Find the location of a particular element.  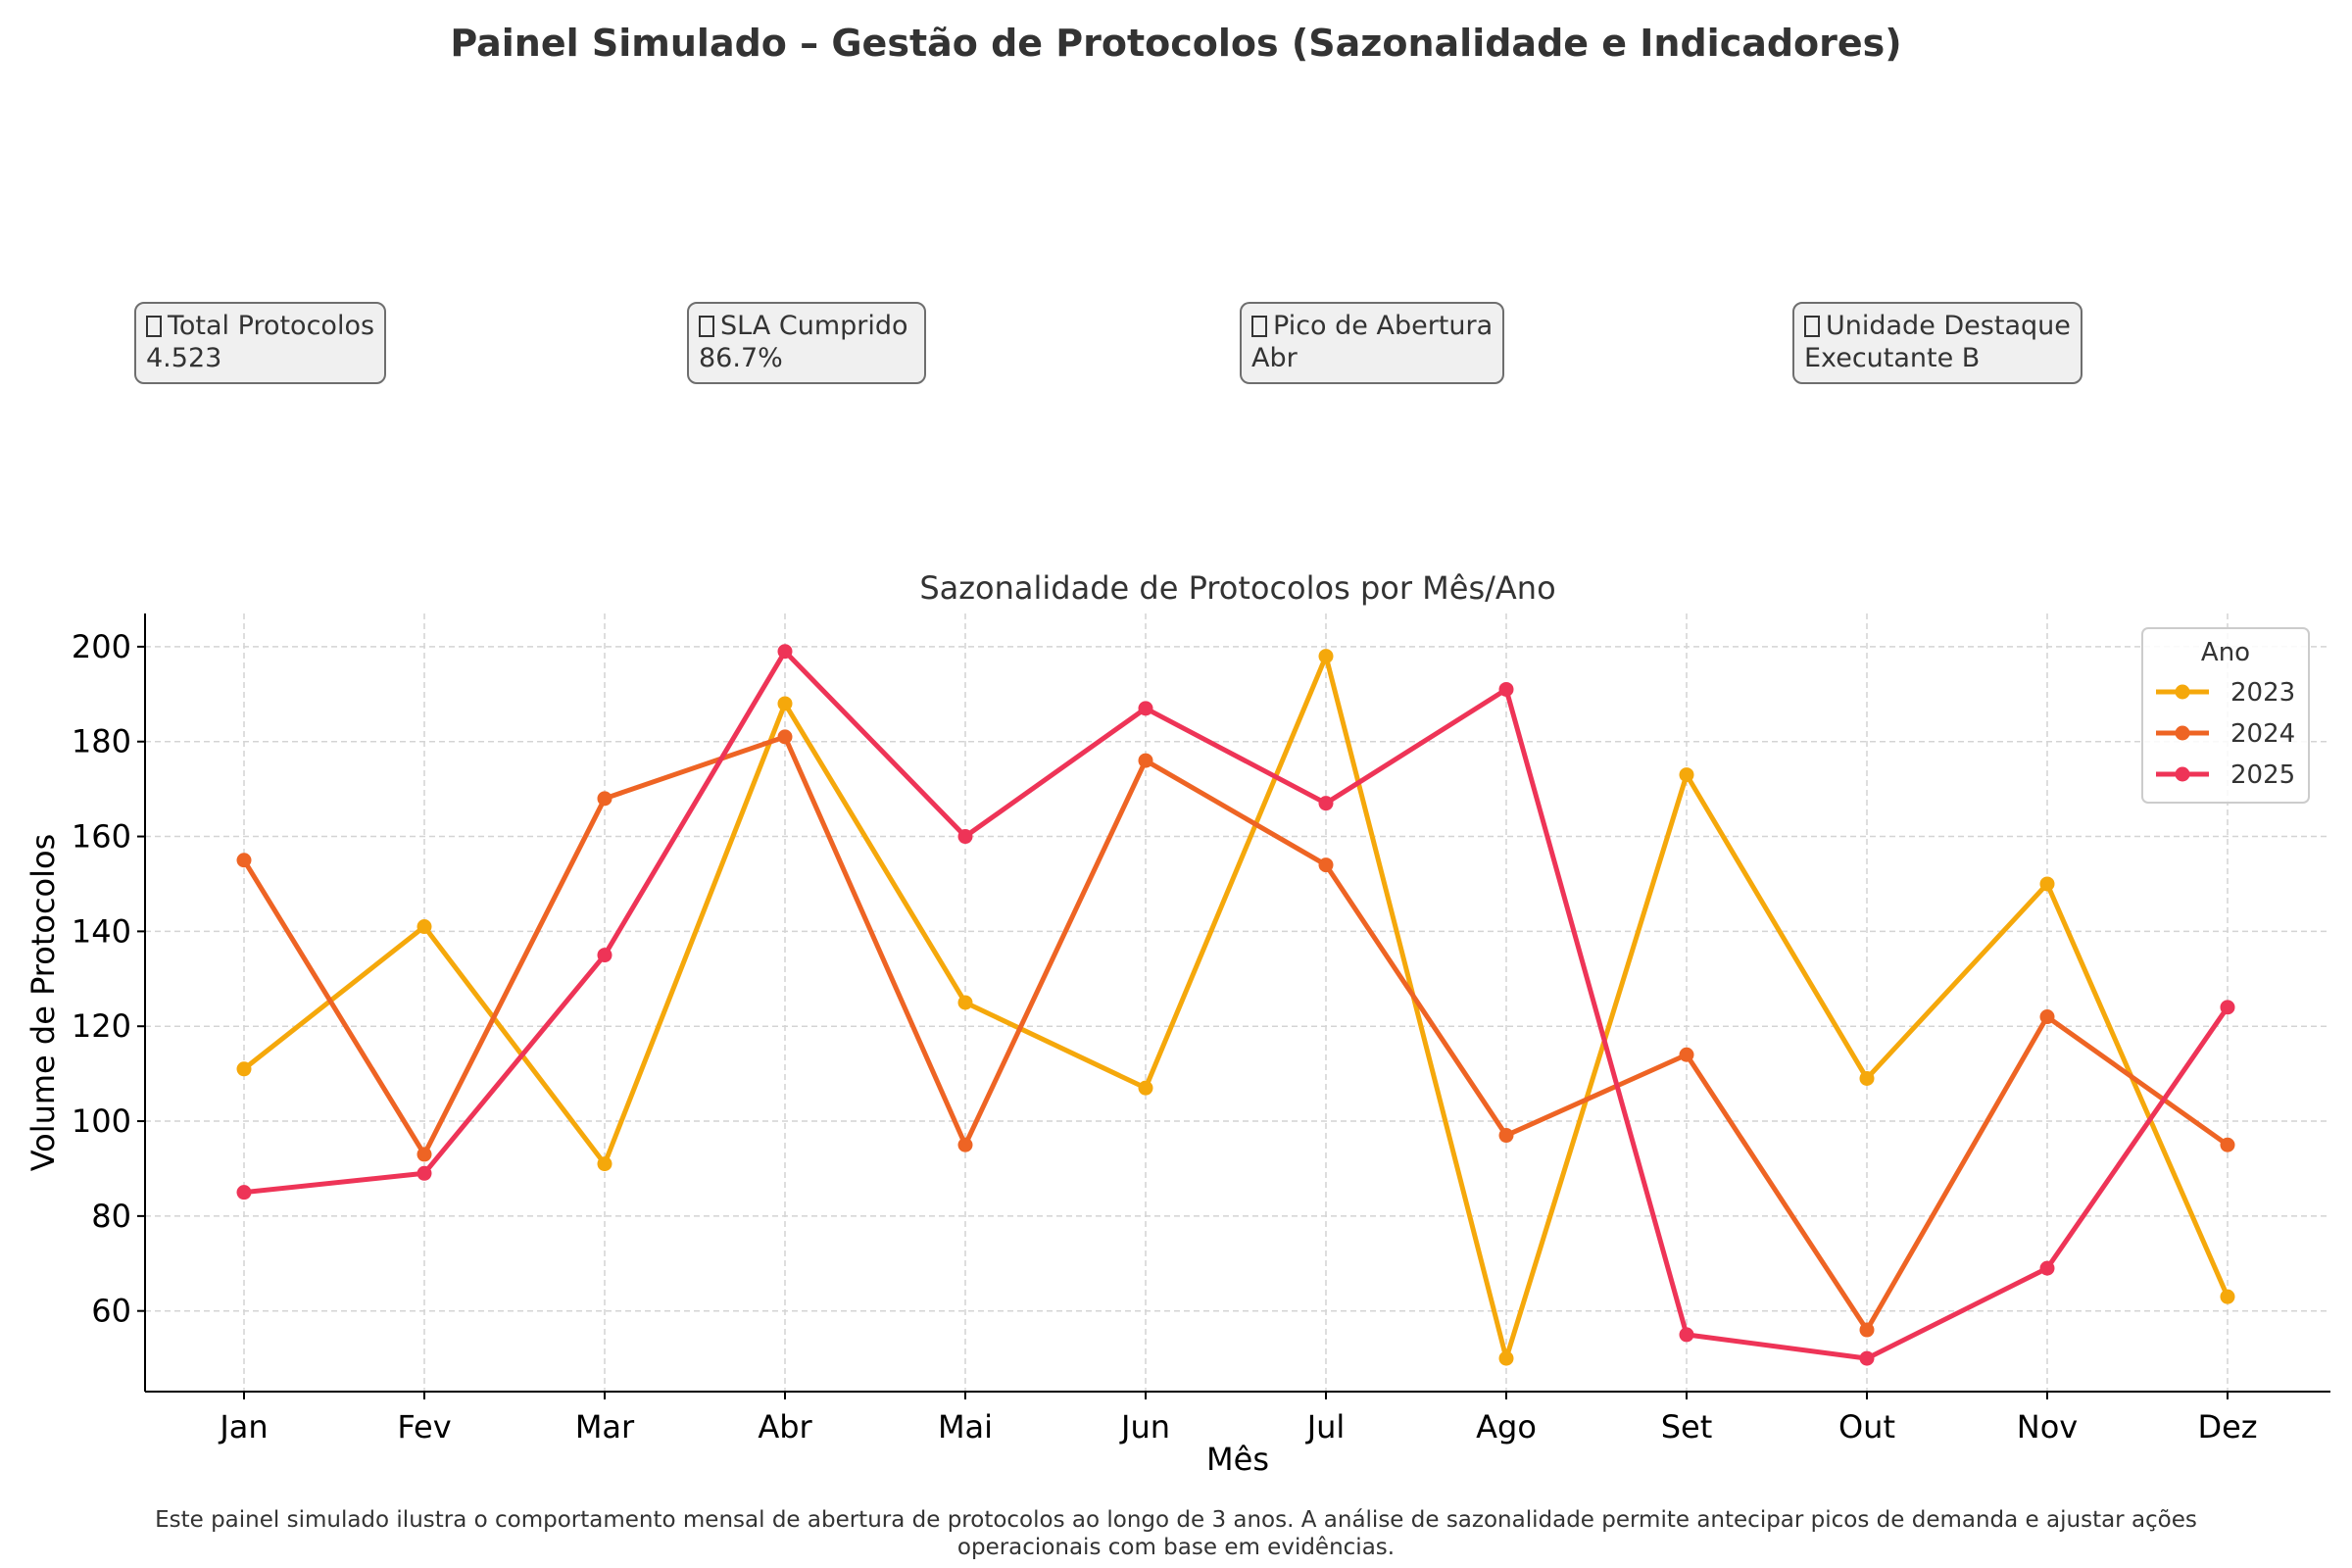

kpi-value: 86.7% is located at coordinates (741, 358).